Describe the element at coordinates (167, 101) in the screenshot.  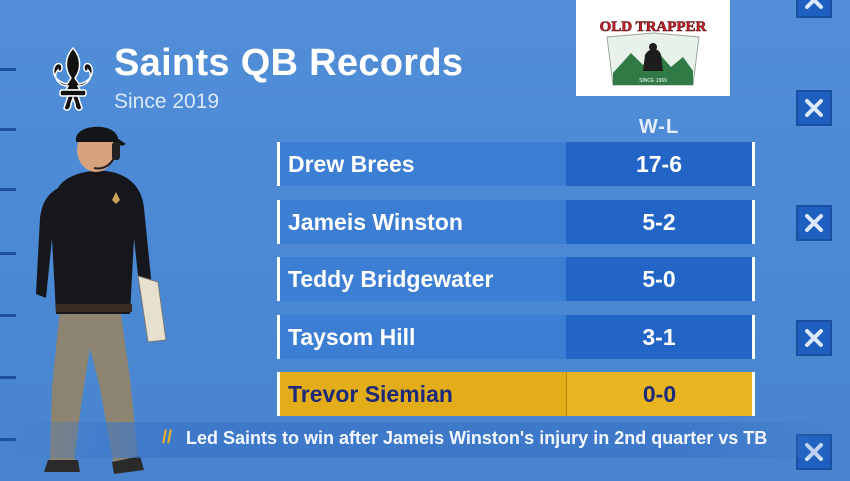
I see `page-subtitle: Since 2019` at that location.